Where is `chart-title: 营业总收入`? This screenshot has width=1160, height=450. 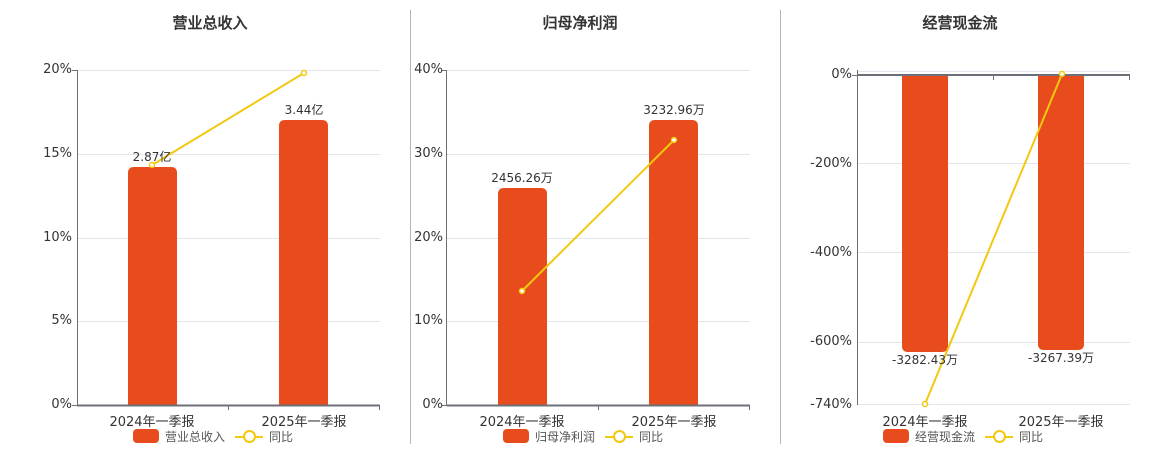
chart-title: 营业总收入 is located at coordinates (210, 23).